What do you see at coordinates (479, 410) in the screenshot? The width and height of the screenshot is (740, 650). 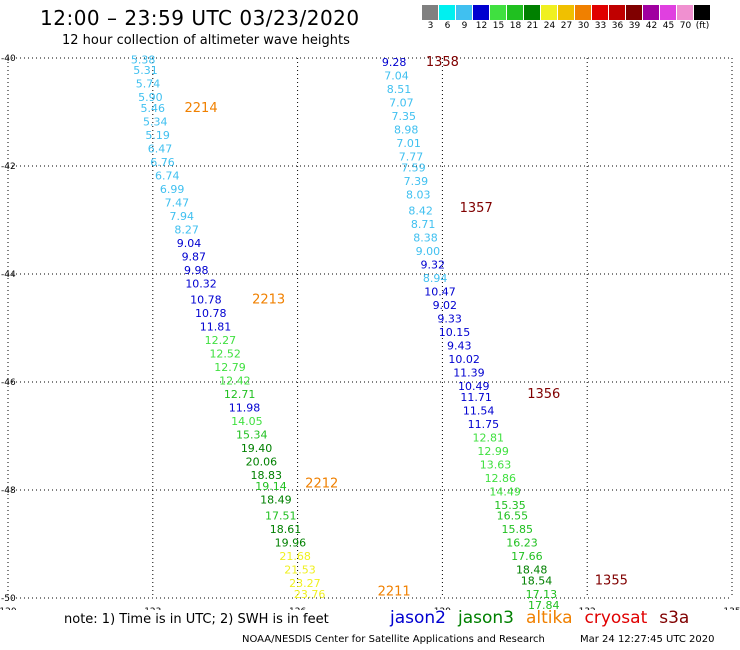 I see `wave-height-value: 11.54` at bounding box center [479, 410].